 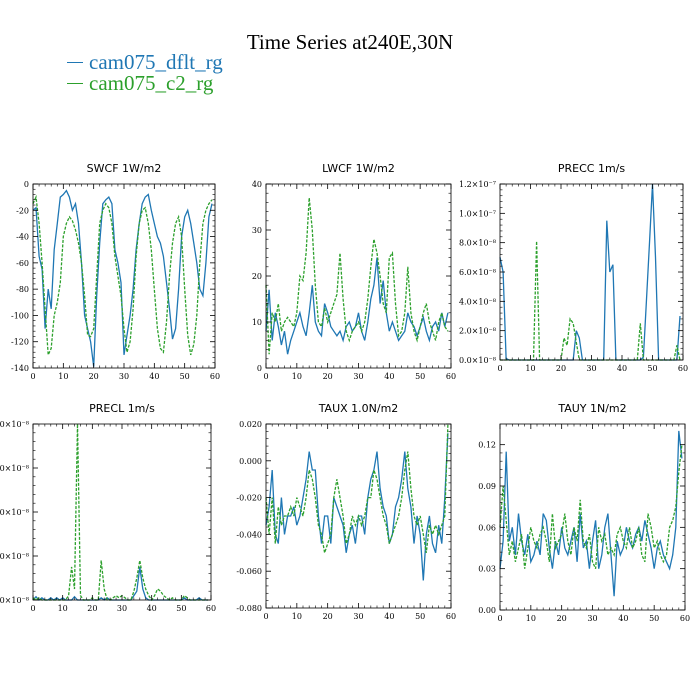 What do you see at coordinates (22, 210) in the screenshot?
I see `y-tick-label: -20` at bounding box center [22, 210].